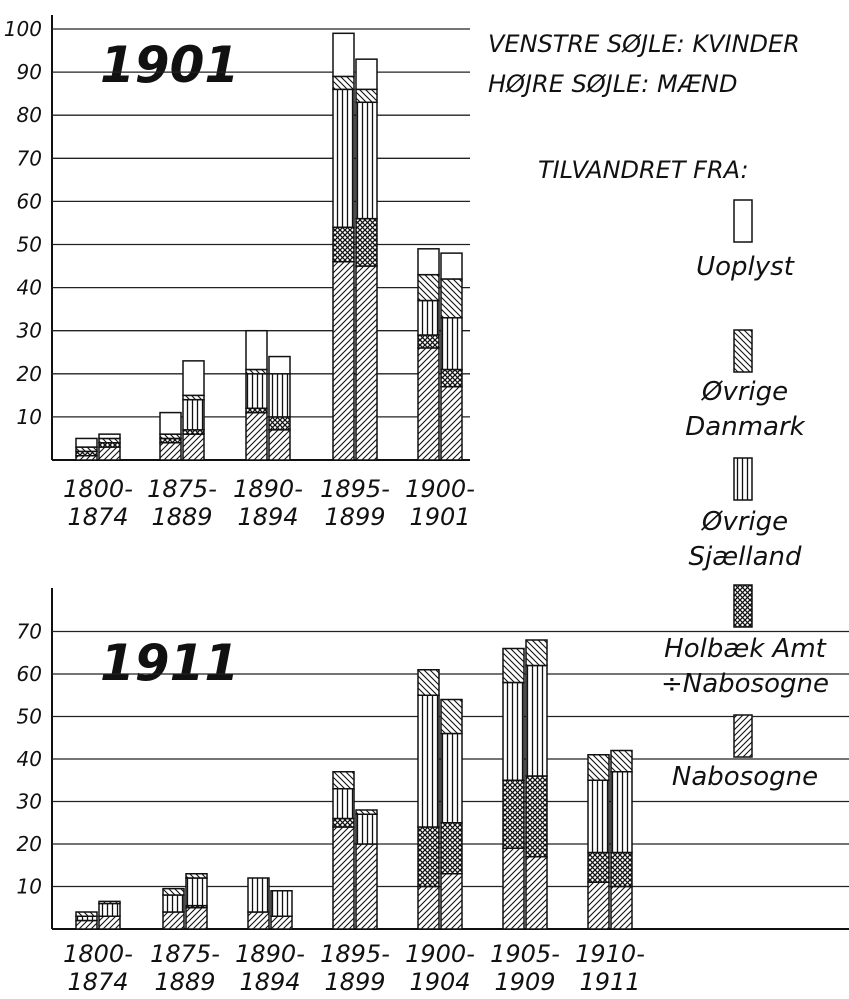  I want to click on y-tick-label: 90, so click(29, 72).